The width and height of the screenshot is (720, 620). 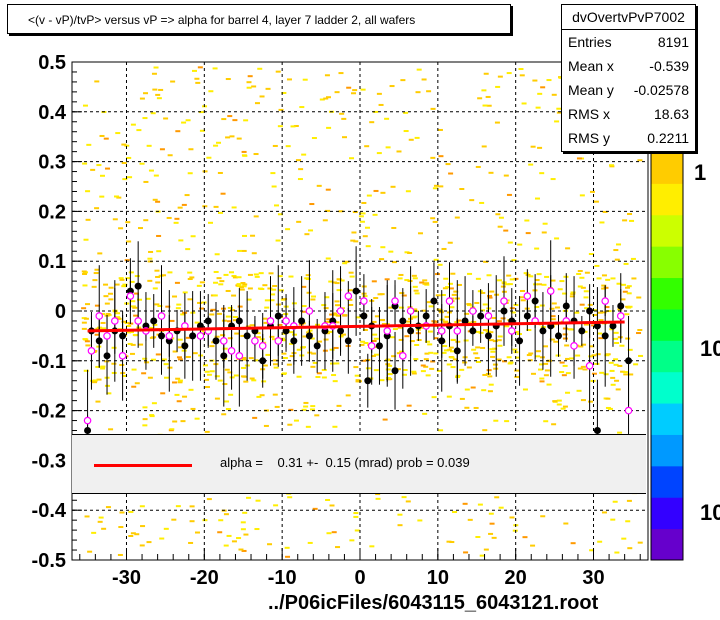 I want to click on y-tick-label: -0.4, so click(x=49, y=511).